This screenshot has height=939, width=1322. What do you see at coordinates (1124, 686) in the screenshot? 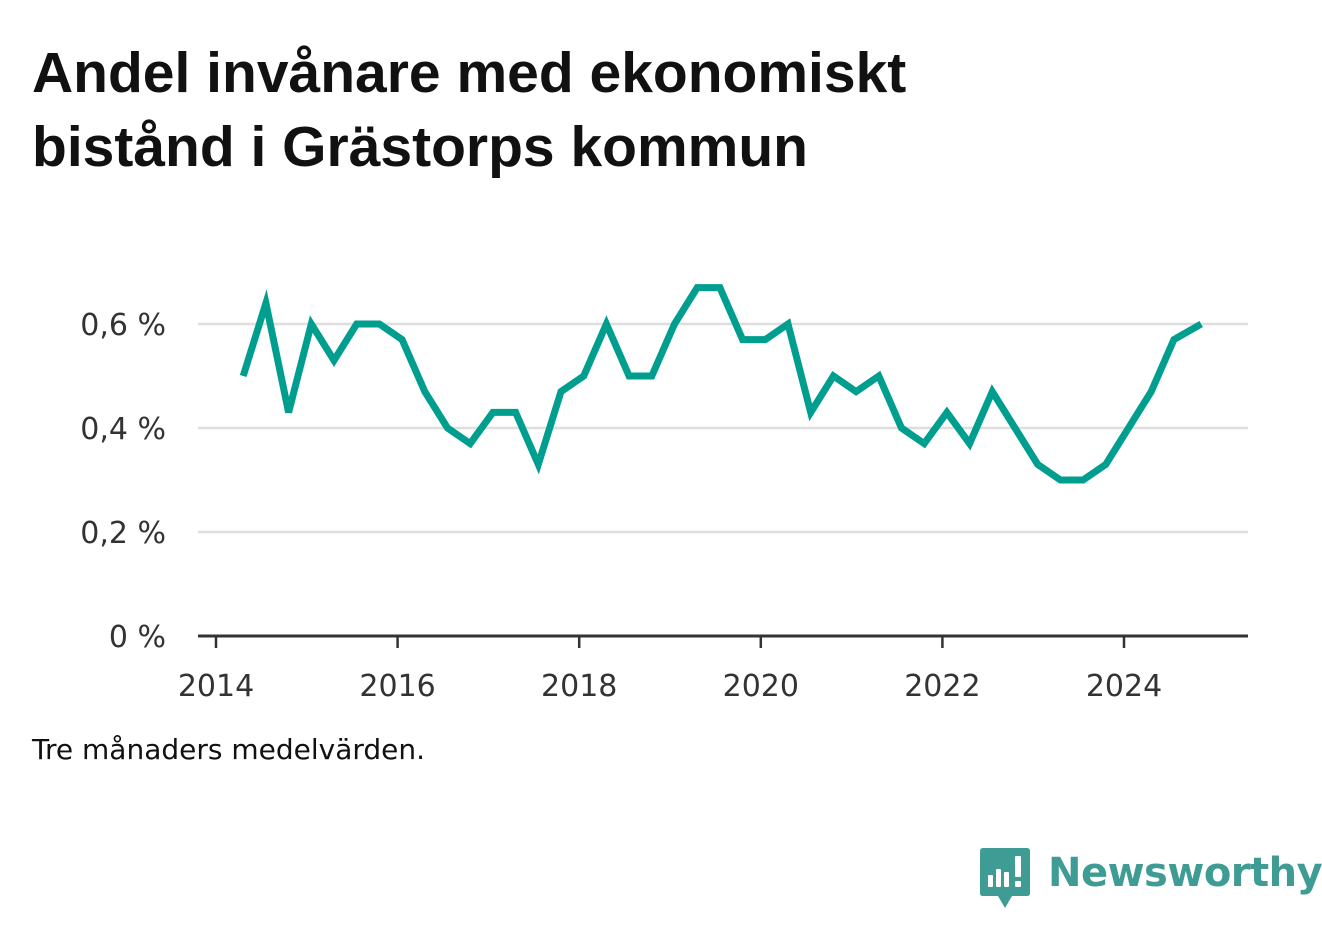
I see `x-tick-label: 2024` at bounding box center [1124, 686].